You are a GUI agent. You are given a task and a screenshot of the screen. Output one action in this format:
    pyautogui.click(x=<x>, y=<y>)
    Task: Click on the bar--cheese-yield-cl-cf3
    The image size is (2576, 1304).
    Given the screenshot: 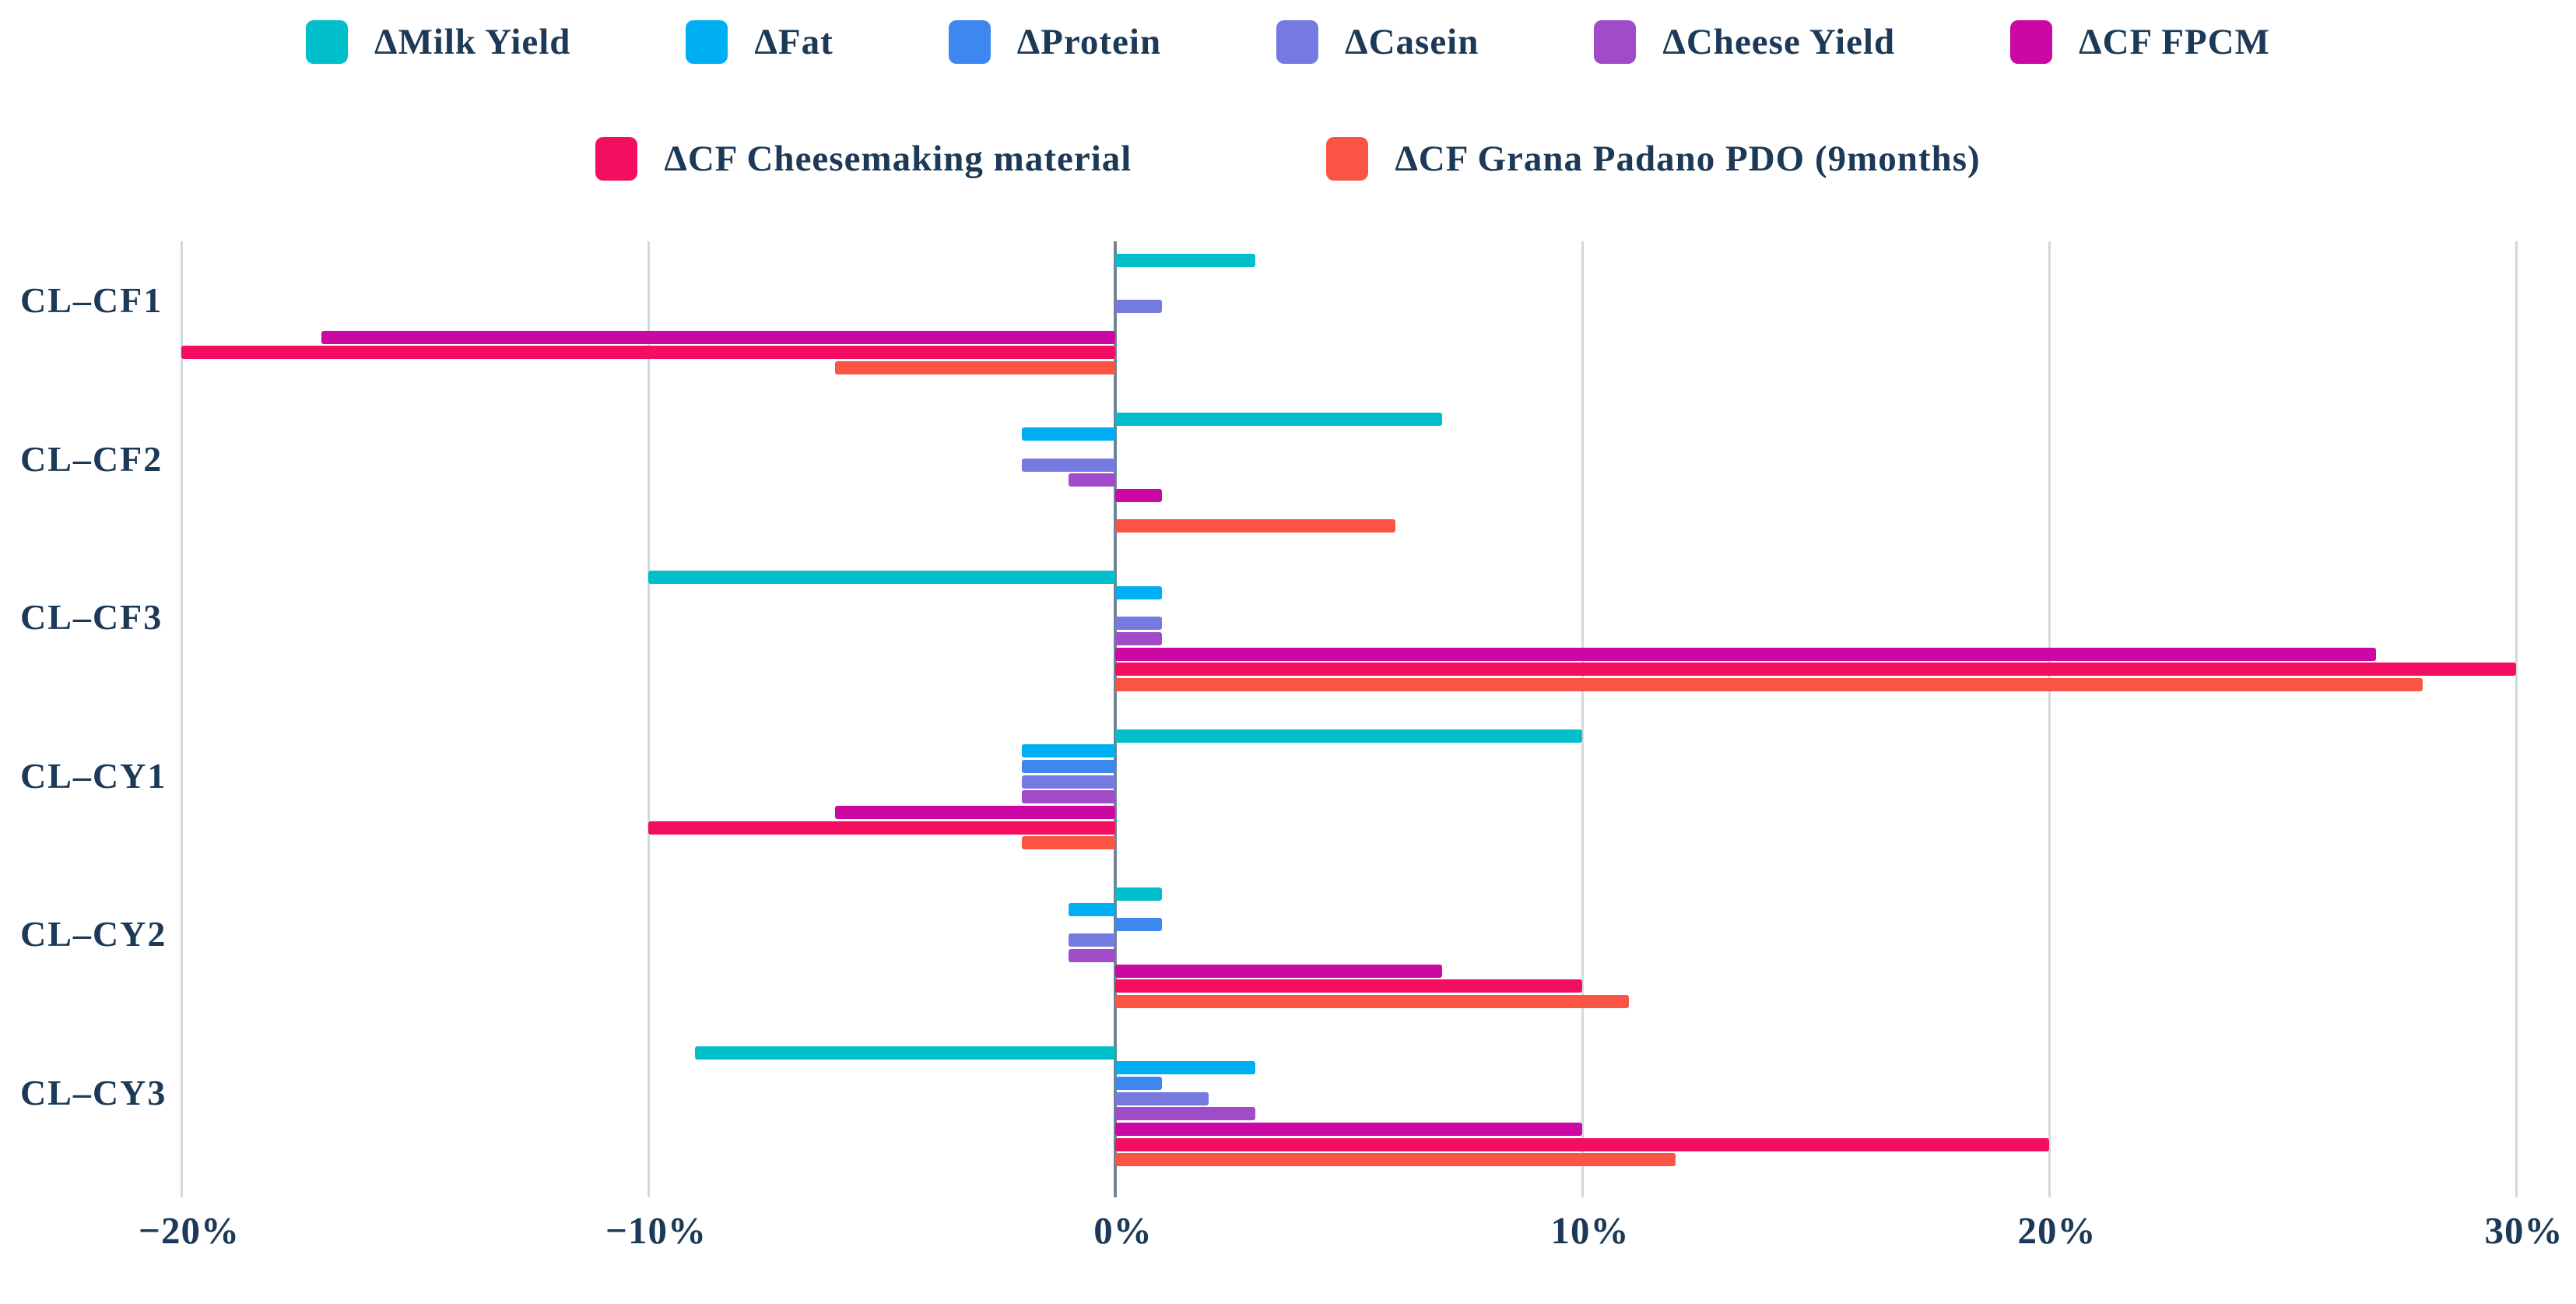 What is the action you would take?
    pyautogui.click(x=1139, y=638)
    